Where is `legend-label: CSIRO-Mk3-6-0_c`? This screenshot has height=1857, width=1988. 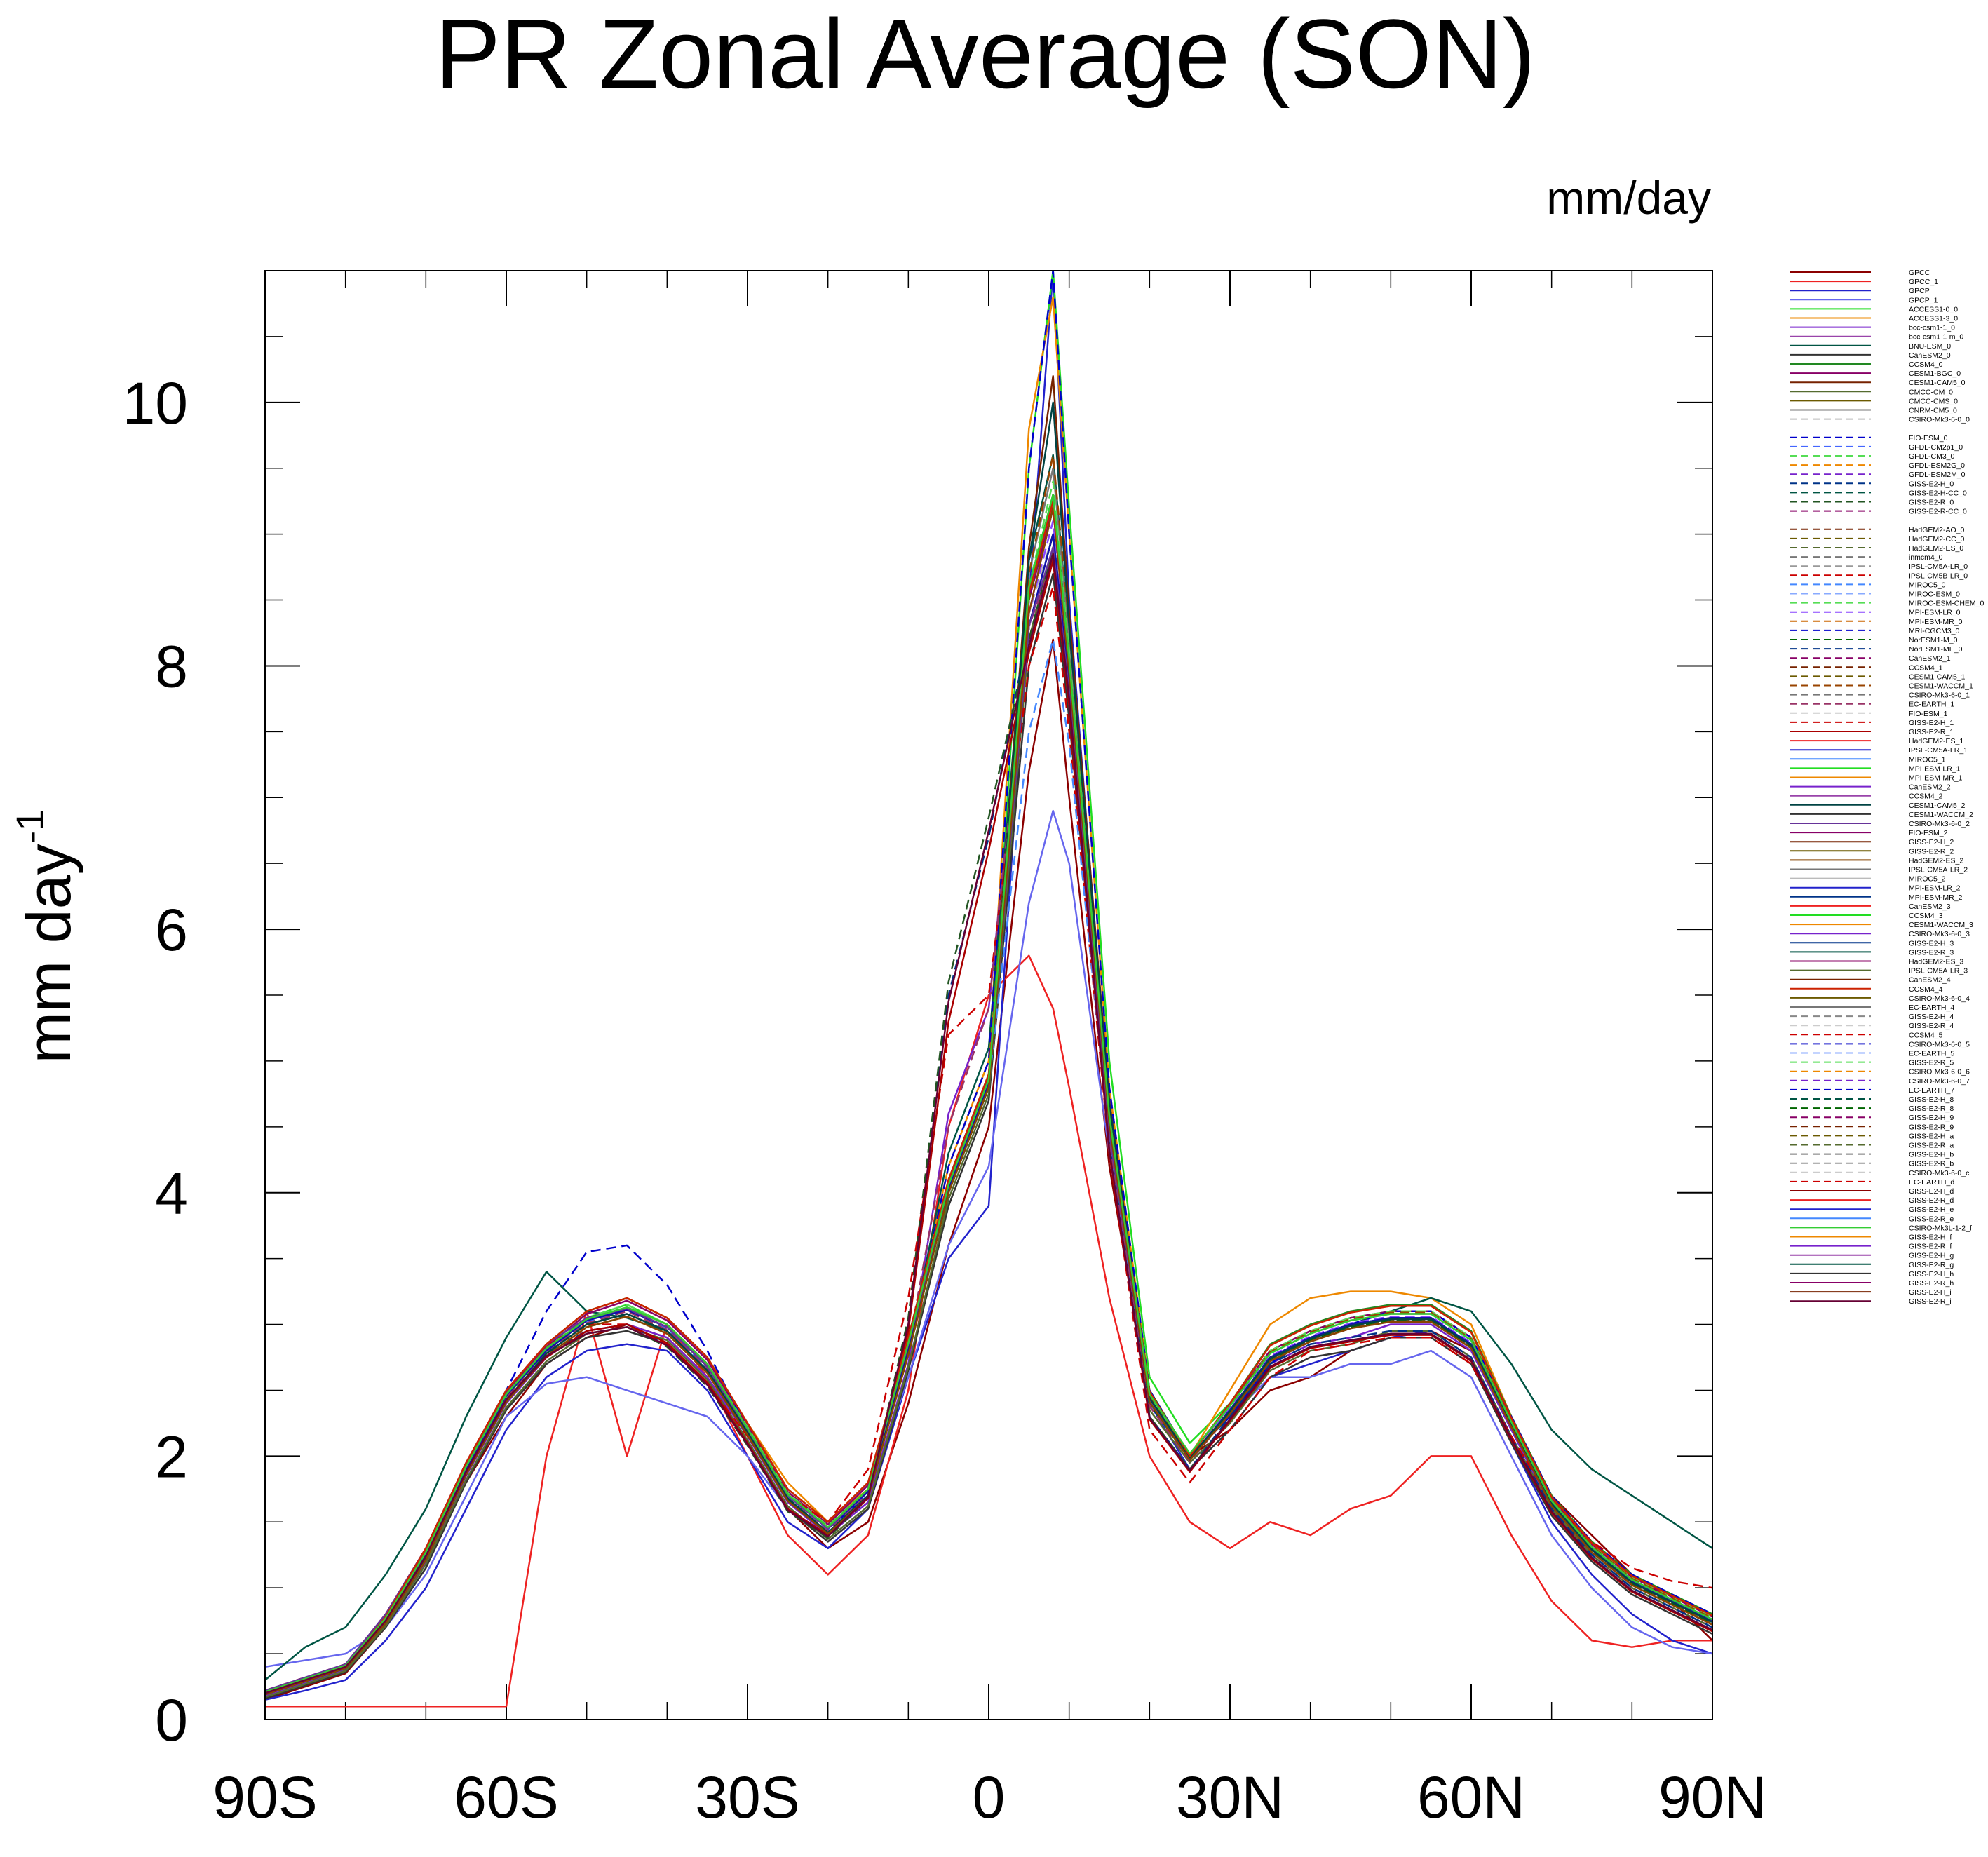 legend-label: CSIRO-Mk3-6-0_c is located at coordinates (1939, 1173).